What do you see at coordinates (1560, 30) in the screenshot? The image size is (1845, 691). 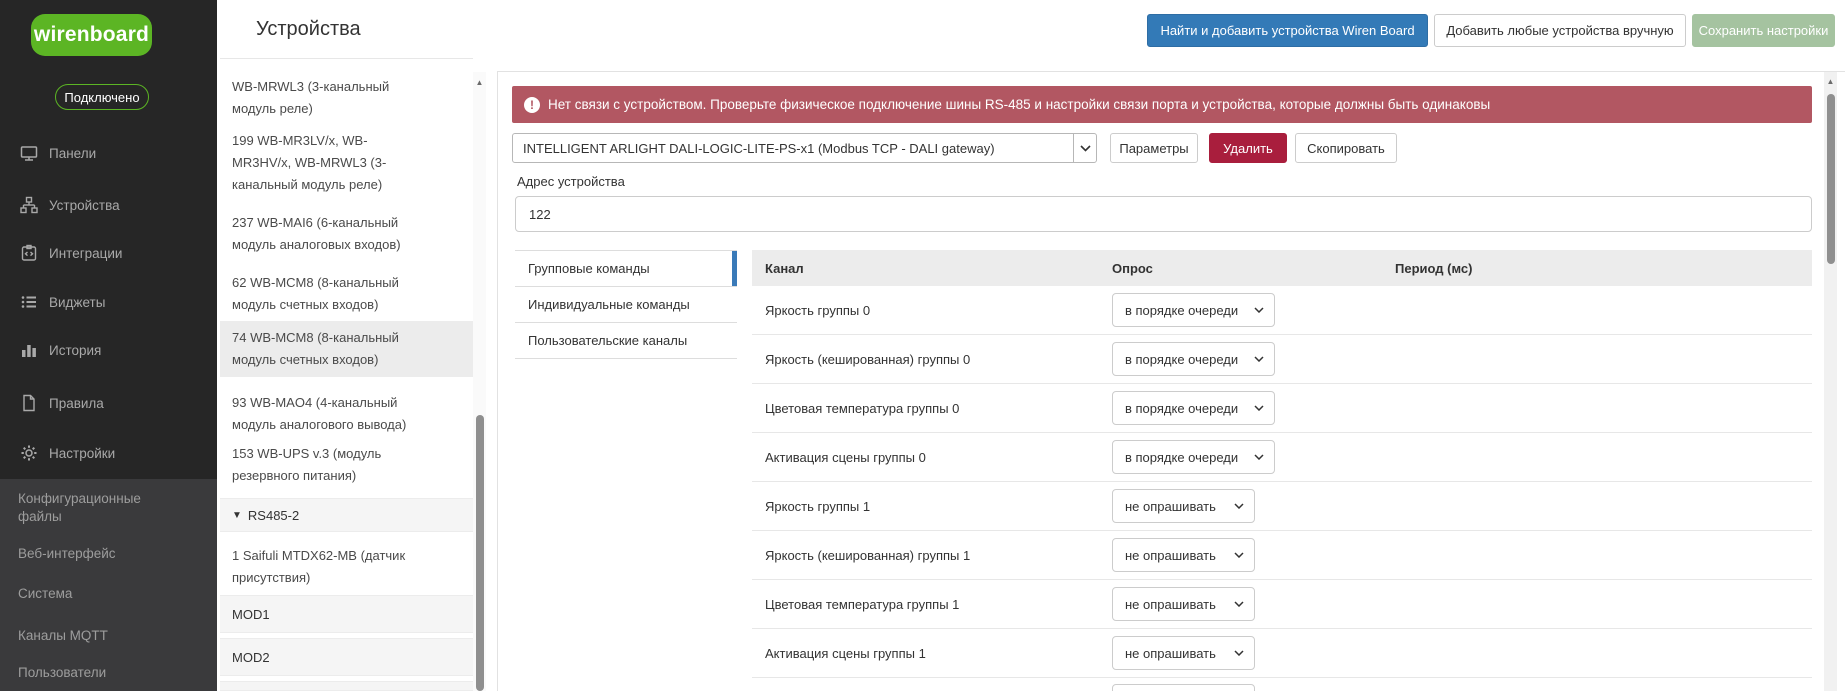 I see `add-manual-button: Добавить любые устройства вручную` at bounding box center [1560, 30].